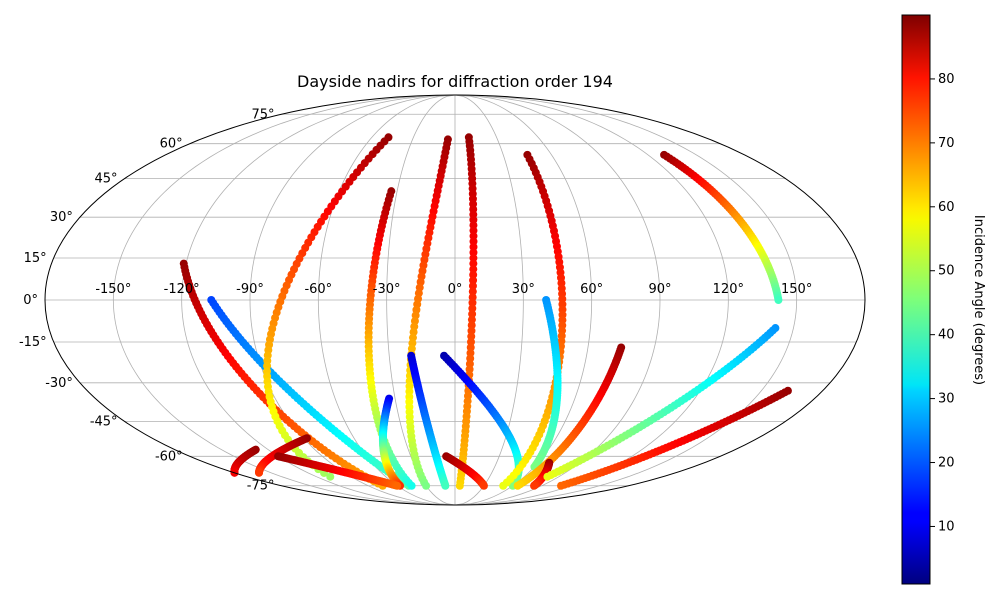 Image resolution: width=1000 pixels, height=600 pixels. Describe the element at coordinates (591, 289) in the screenshot. I see `longitude-tick-label: 60°` at that location.